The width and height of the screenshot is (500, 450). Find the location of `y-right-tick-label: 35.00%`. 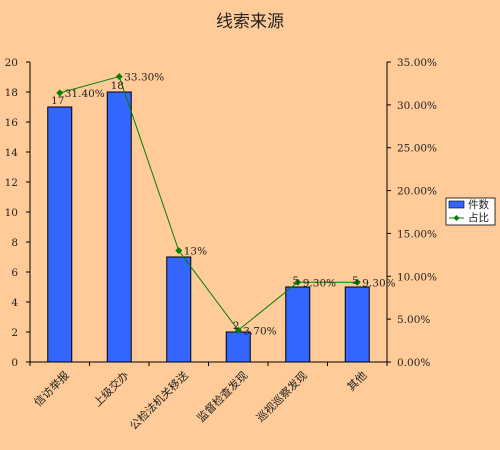

y-right-tick-label: 35.00% is located at coordinates (417, 63).